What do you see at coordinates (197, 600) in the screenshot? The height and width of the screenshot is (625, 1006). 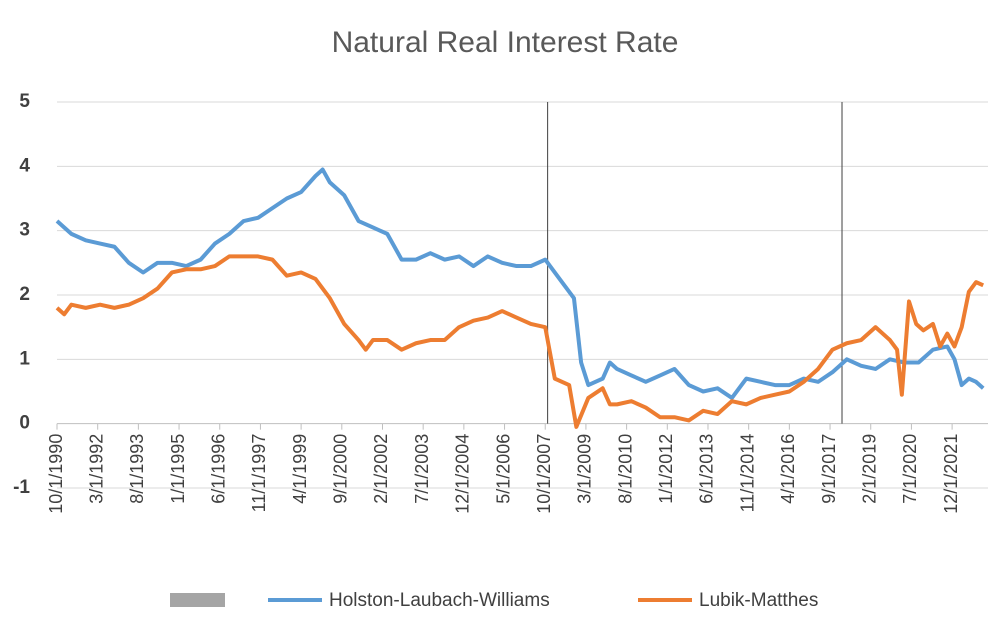 I see `legend-swatch` at bounding box center [197, 600].